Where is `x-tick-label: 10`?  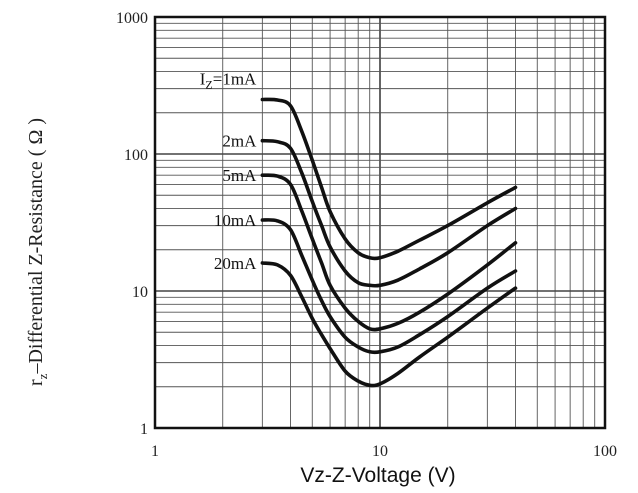 x-tick-label: 10 is located at coordinates (380, 451).